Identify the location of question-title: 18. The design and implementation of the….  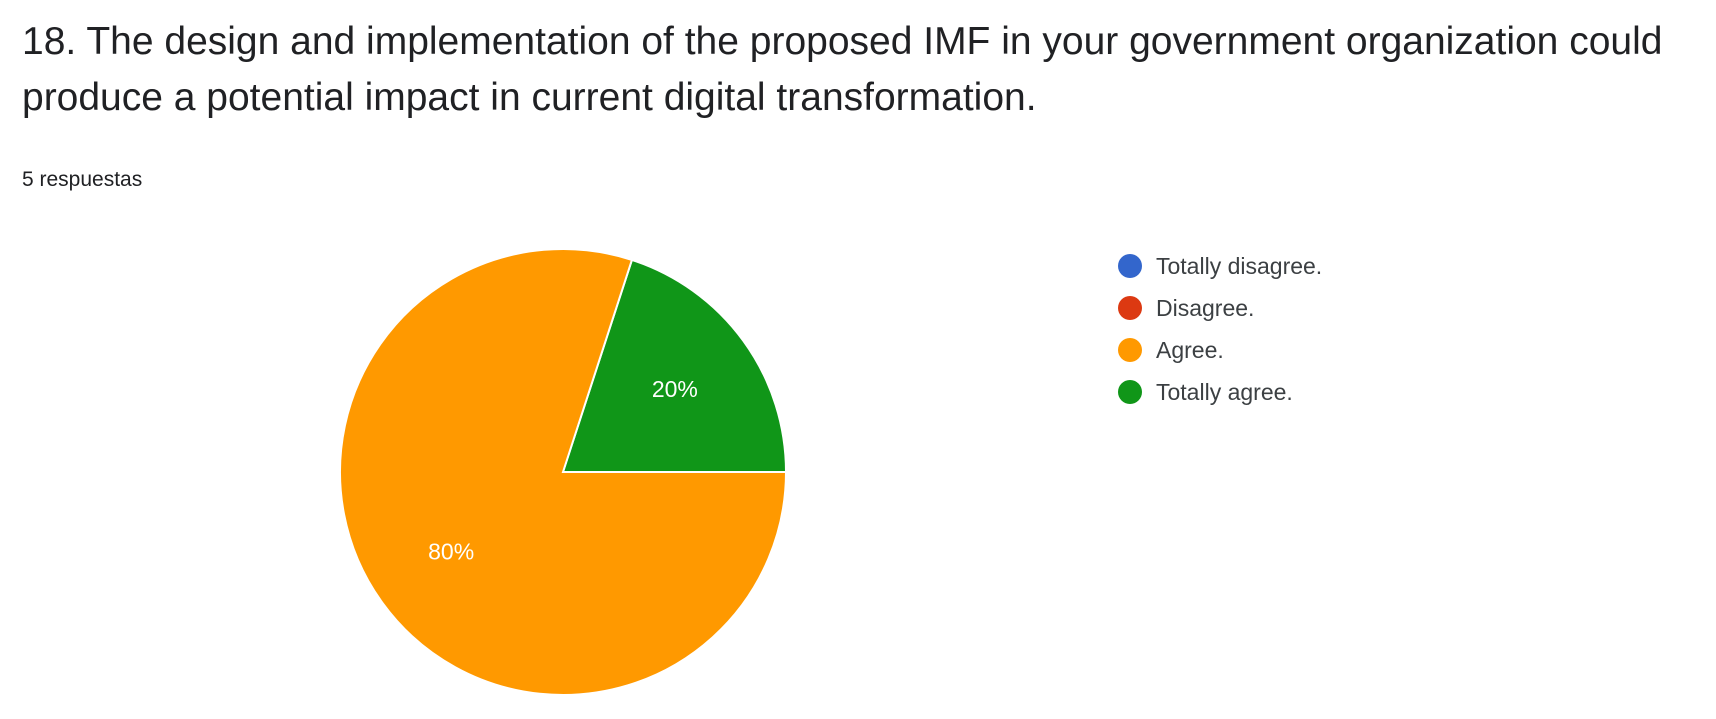
(842, 69).